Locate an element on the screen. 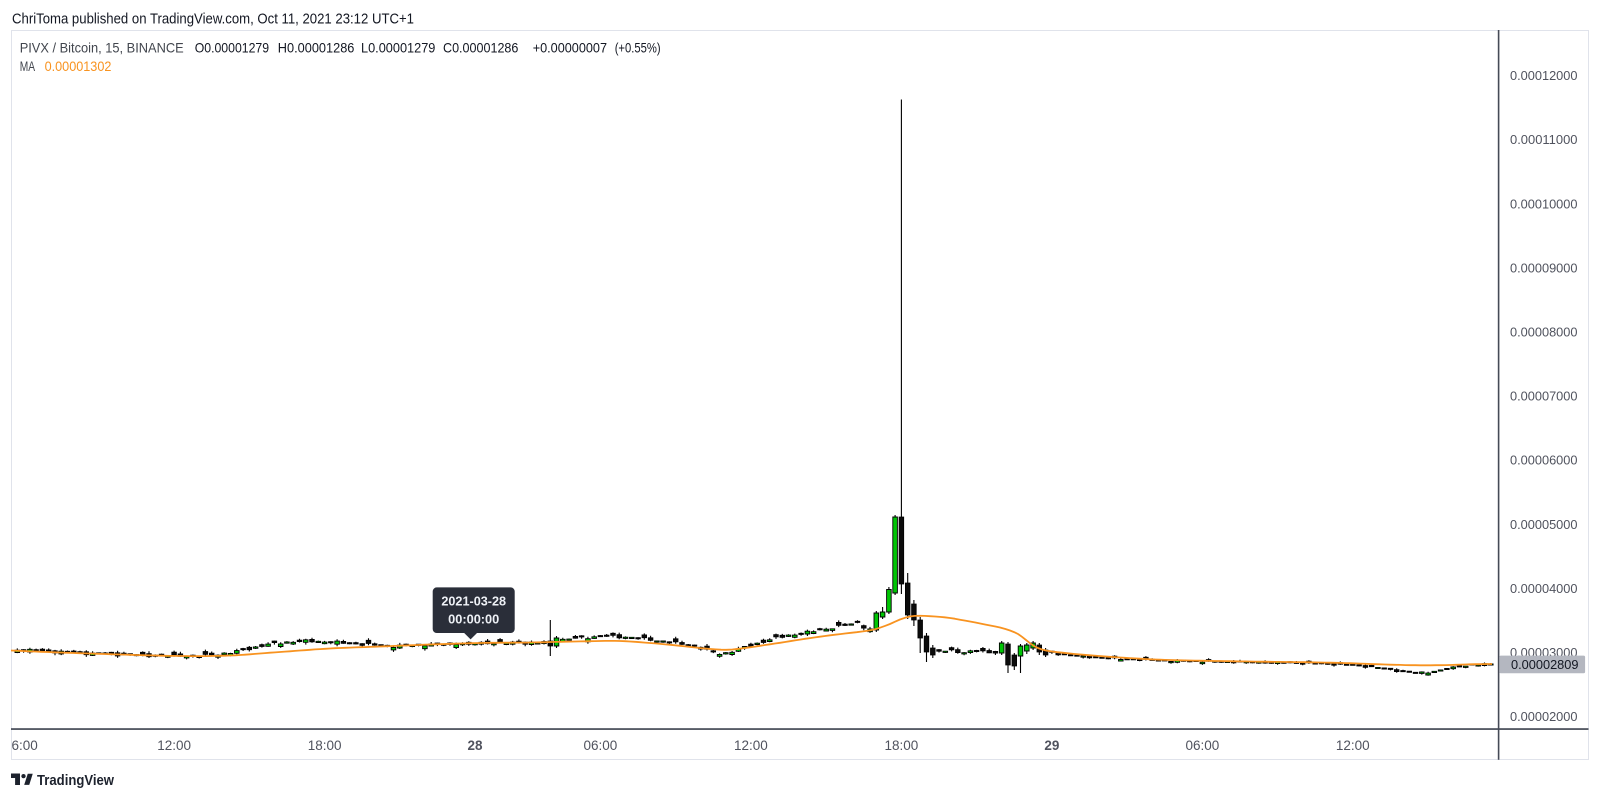  svg-text: 0.00010000 is located at coordinates (1544, 203).